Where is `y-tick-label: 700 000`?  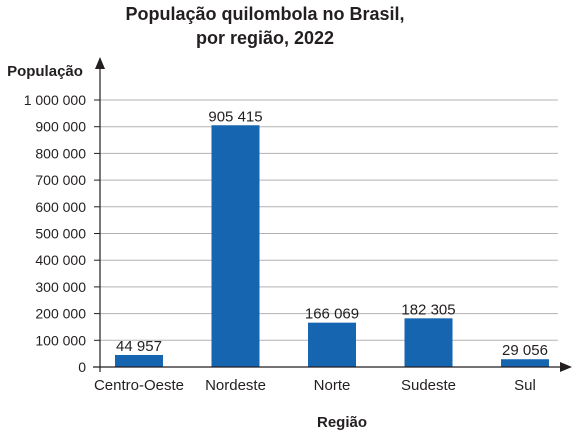 y-tick-label: 700 000 is located at coordinates (60, 180).